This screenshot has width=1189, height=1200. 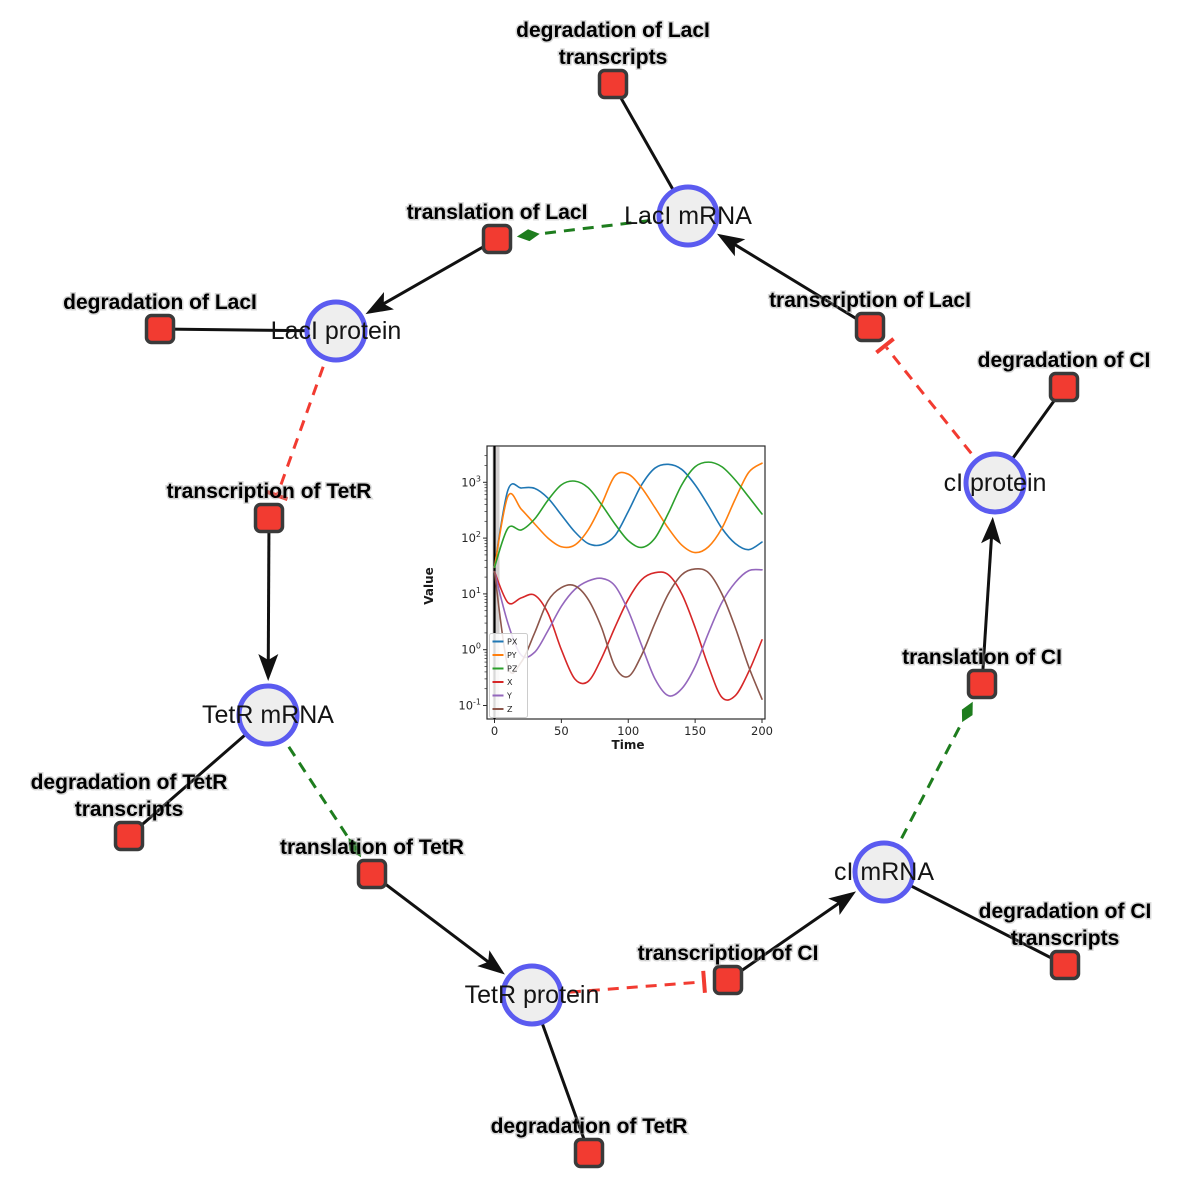 What do you see at coordinates (870, 327) in the screenshot?
I see `reaction-node-tx_laci` at bounding box center [870, 327].